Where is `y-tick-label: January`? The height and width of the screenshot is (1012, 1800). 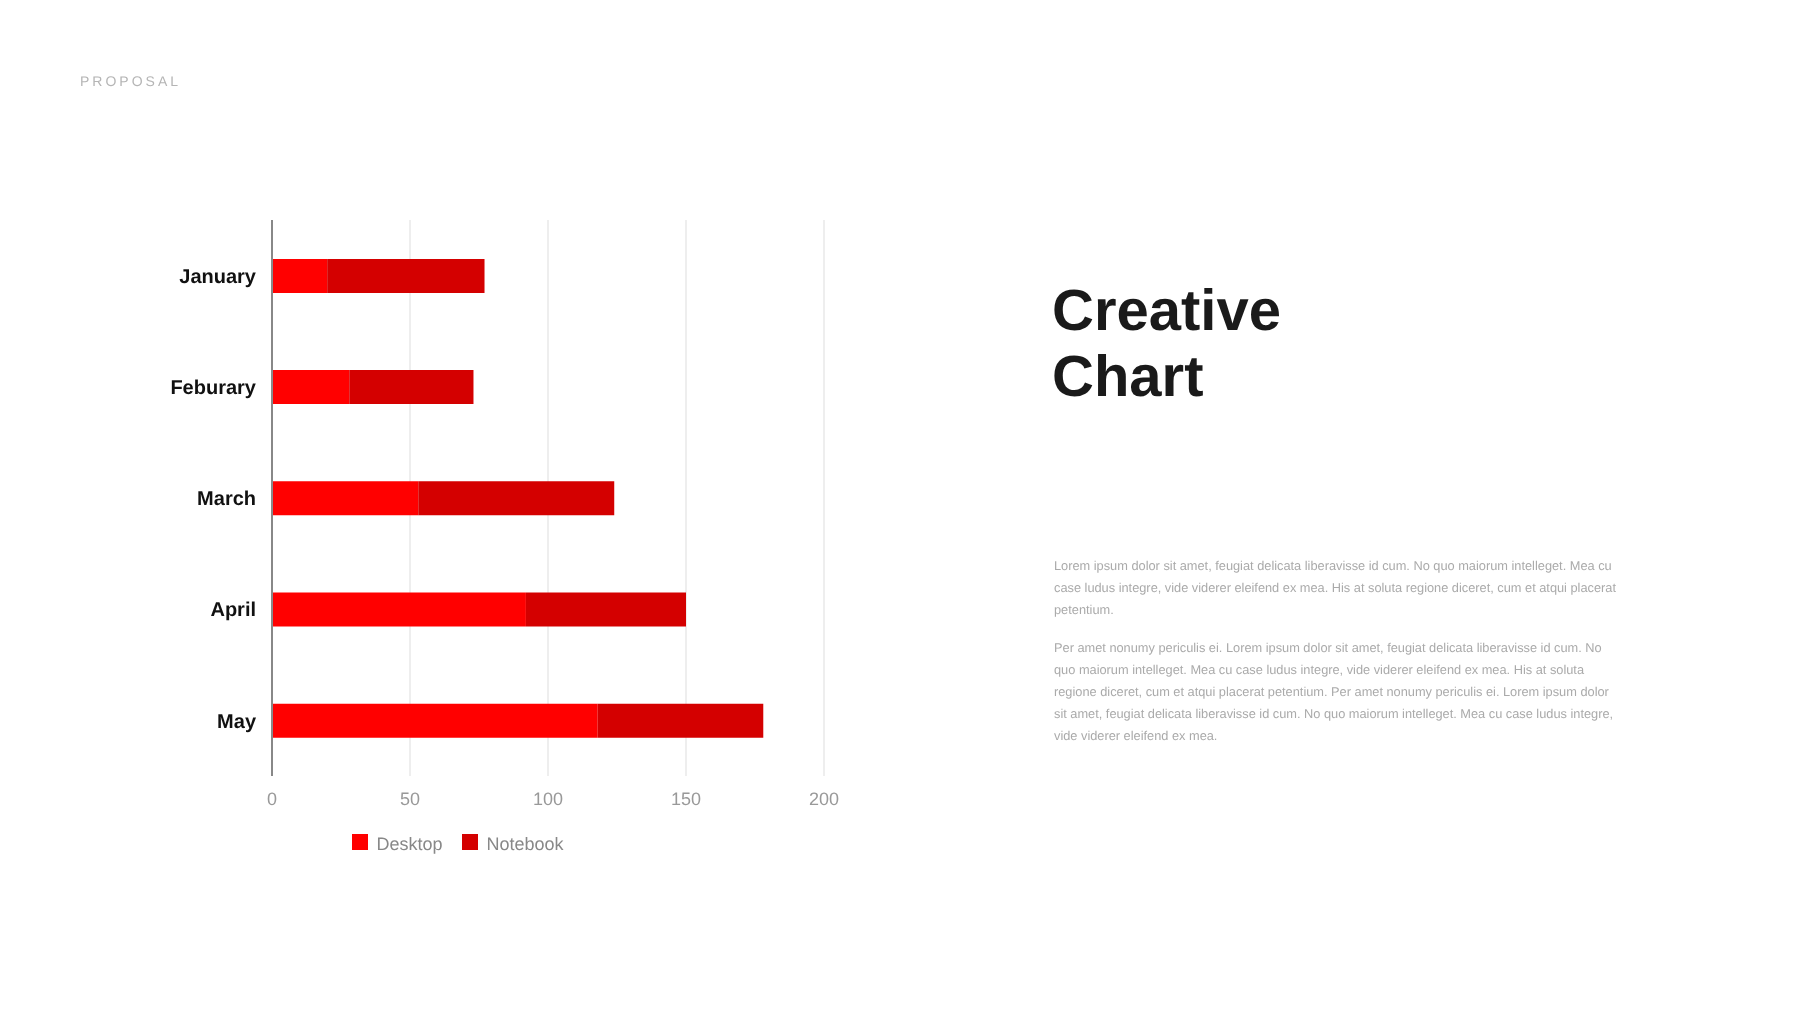
y-tick-label: January is located at coordinates (218, 277).